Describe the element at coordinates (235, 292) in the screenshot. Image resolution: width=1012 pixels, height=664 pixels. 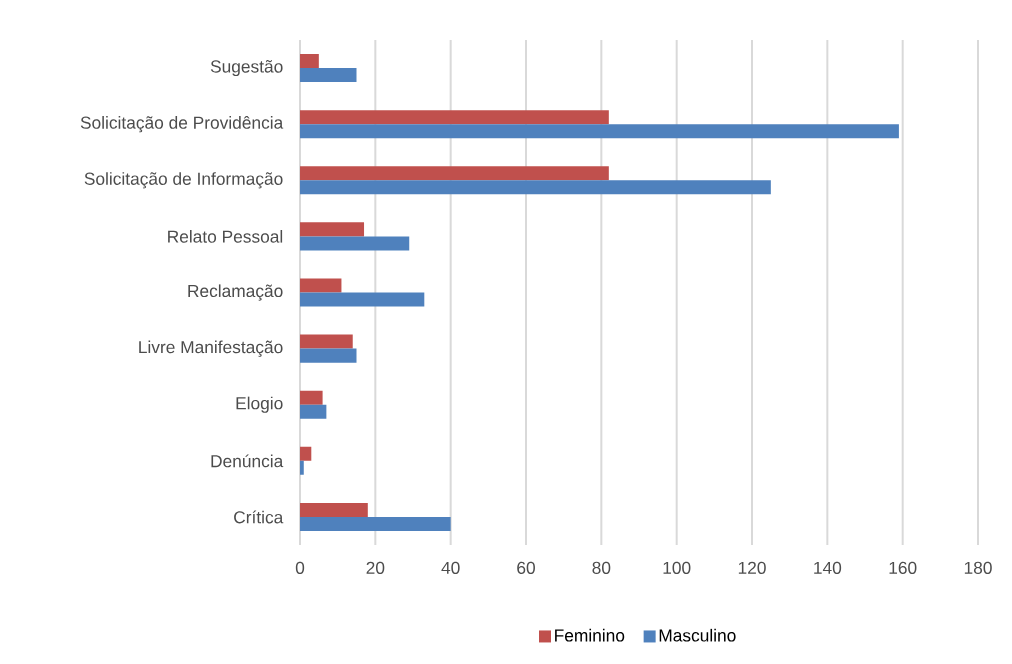
I see `y-tick-label: Reclamação` at that location.